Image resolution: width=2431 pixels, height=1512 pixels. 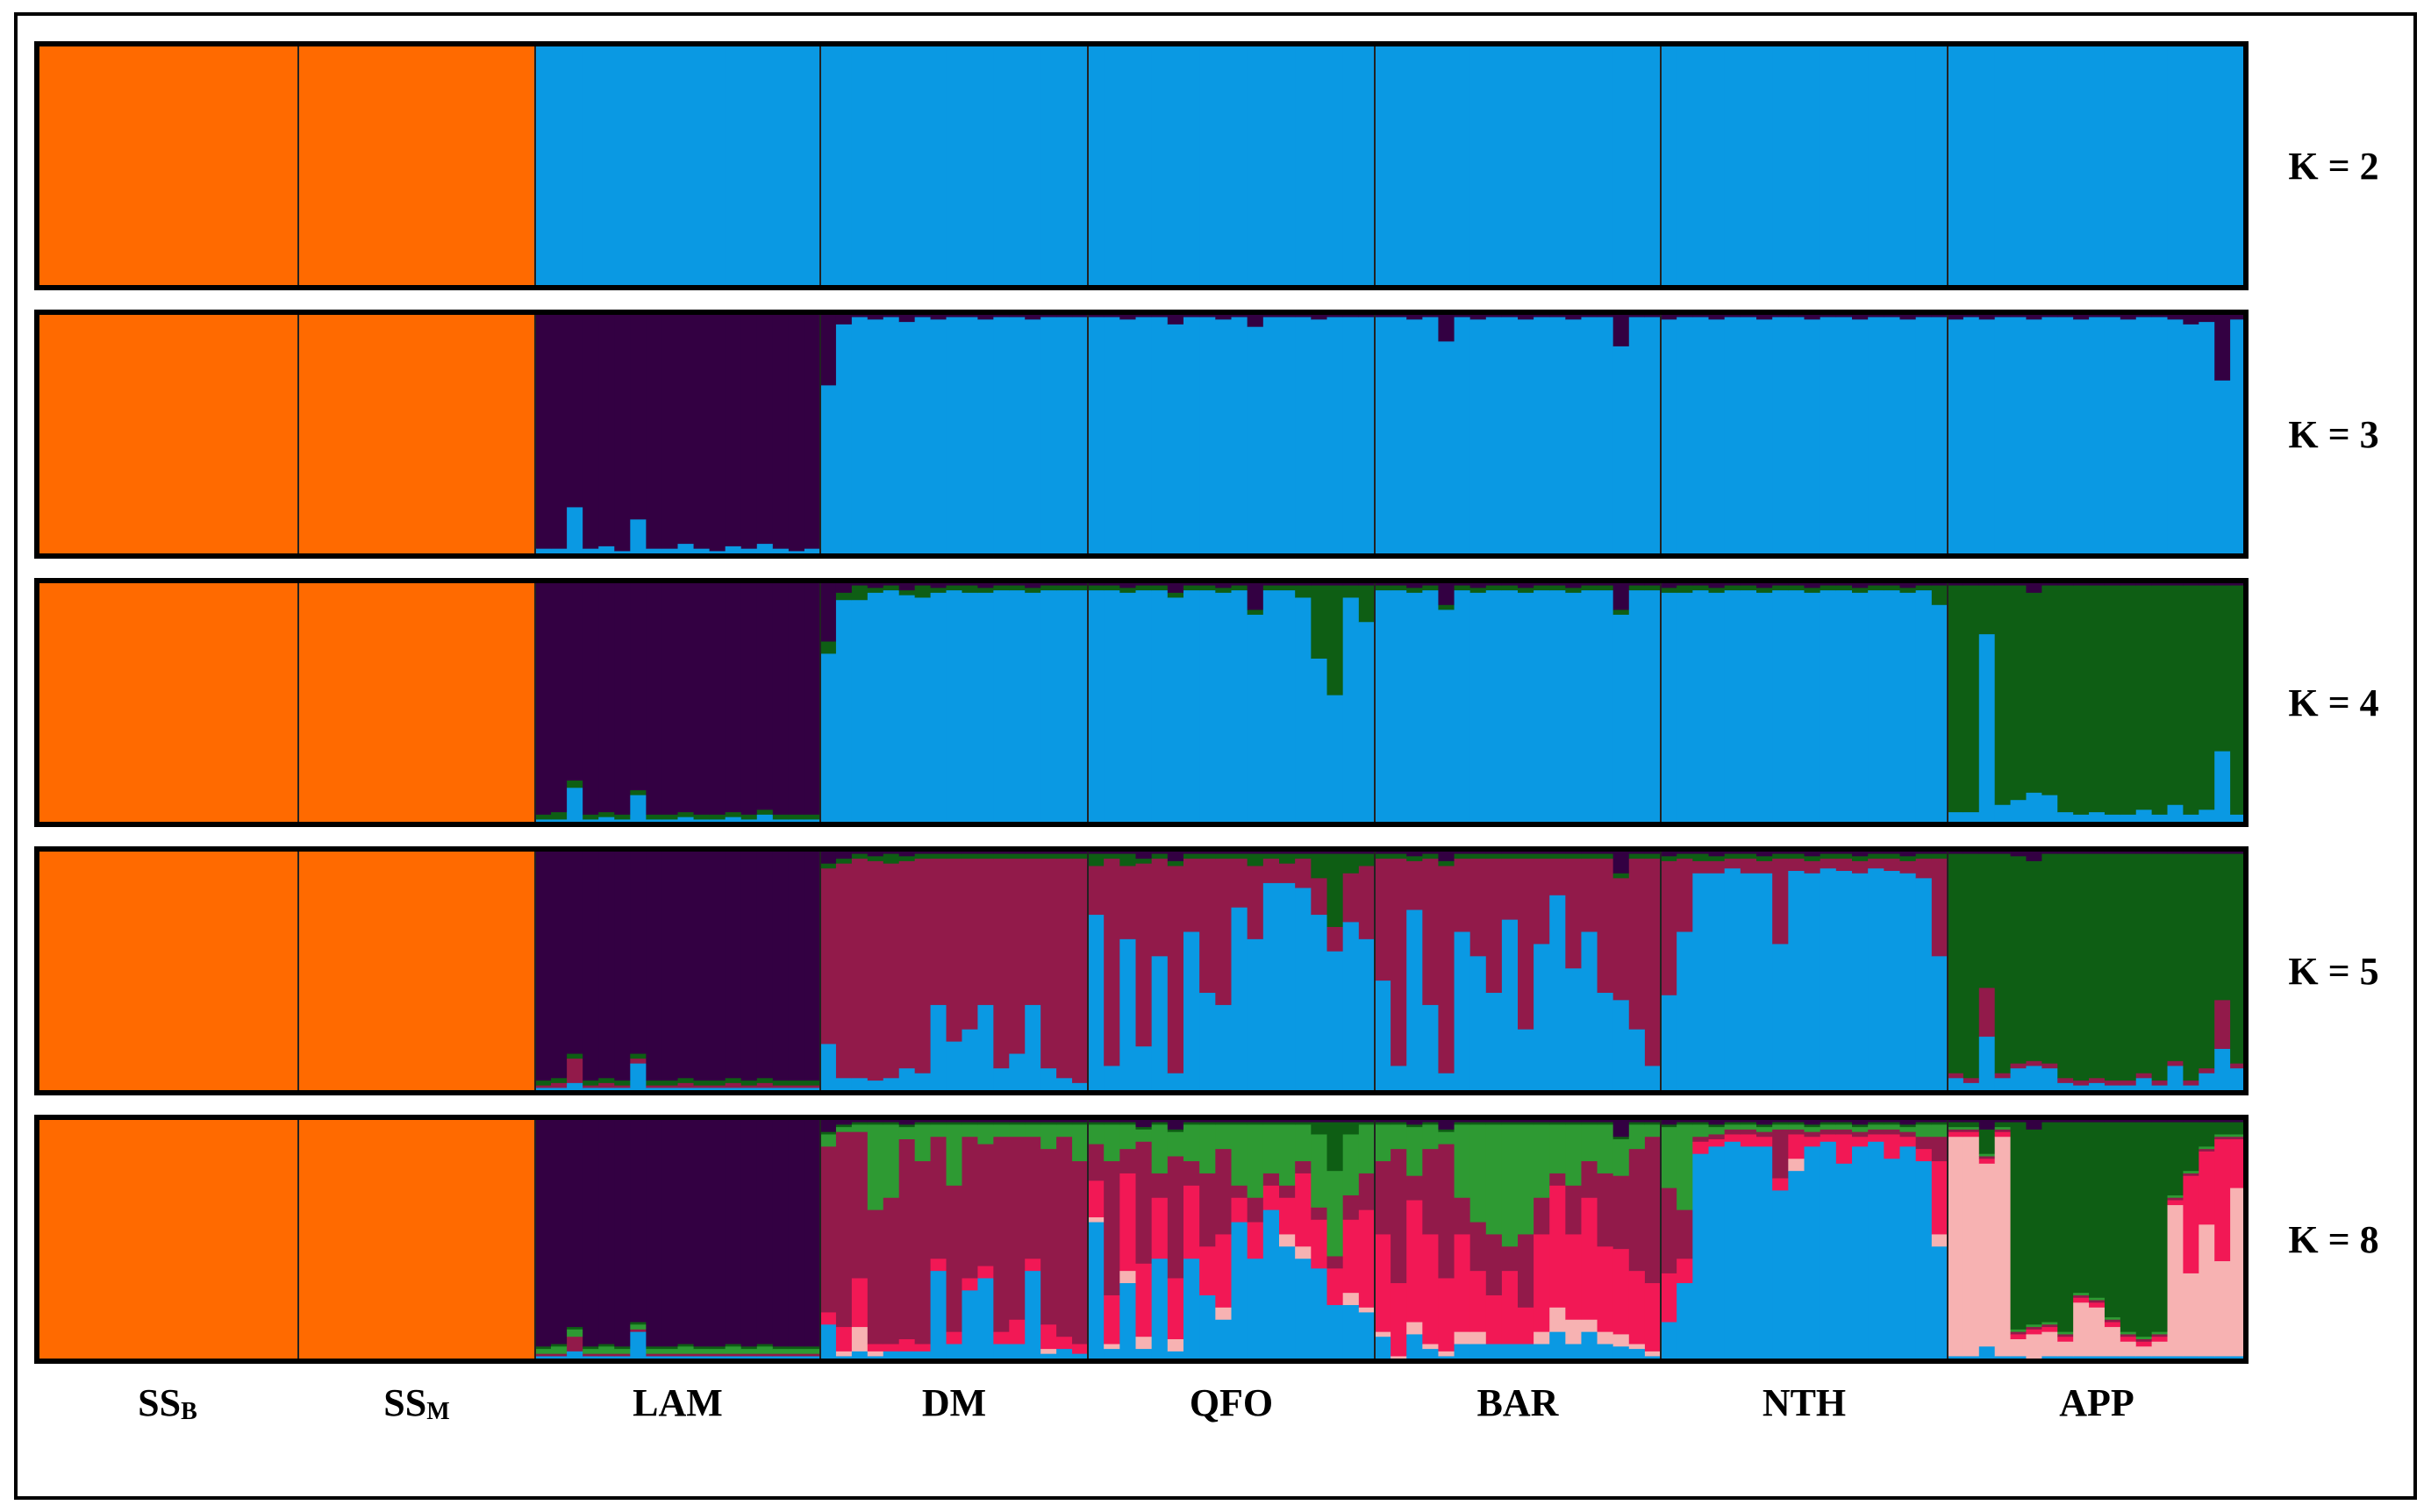 I want to click on admixture-bar-bar-16-blue, so click(x=1621, y=1047).